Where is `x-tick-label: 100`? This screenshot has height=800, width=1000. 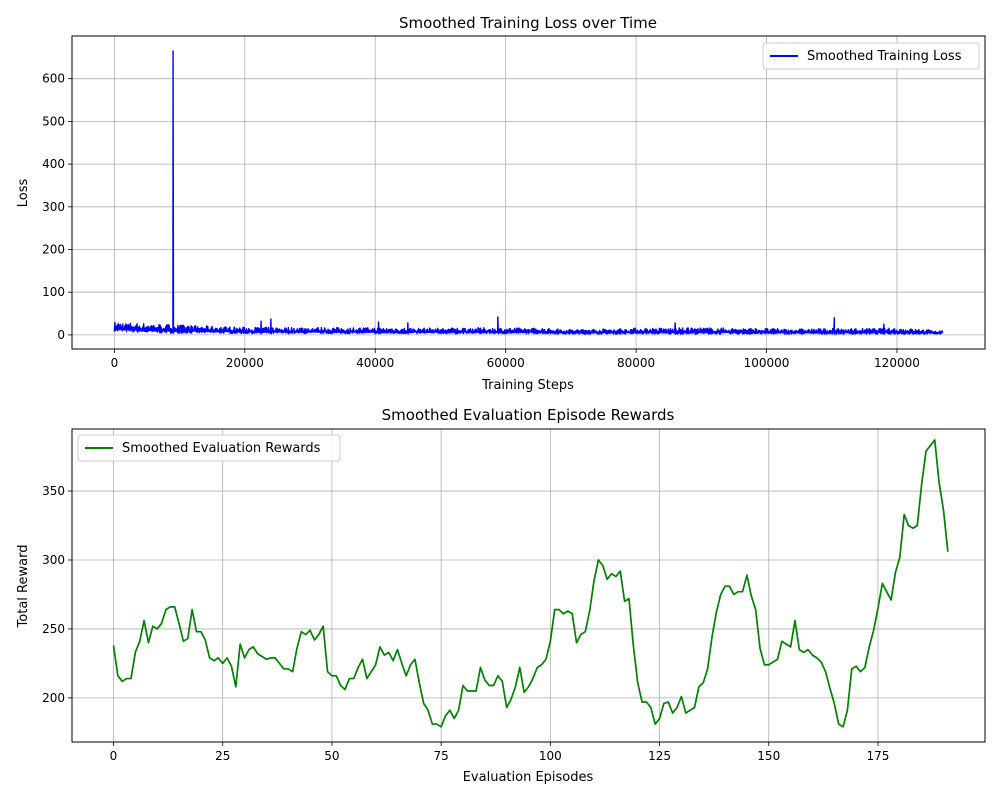 x-tick-label: 100 is located at coordinates (550, 756).